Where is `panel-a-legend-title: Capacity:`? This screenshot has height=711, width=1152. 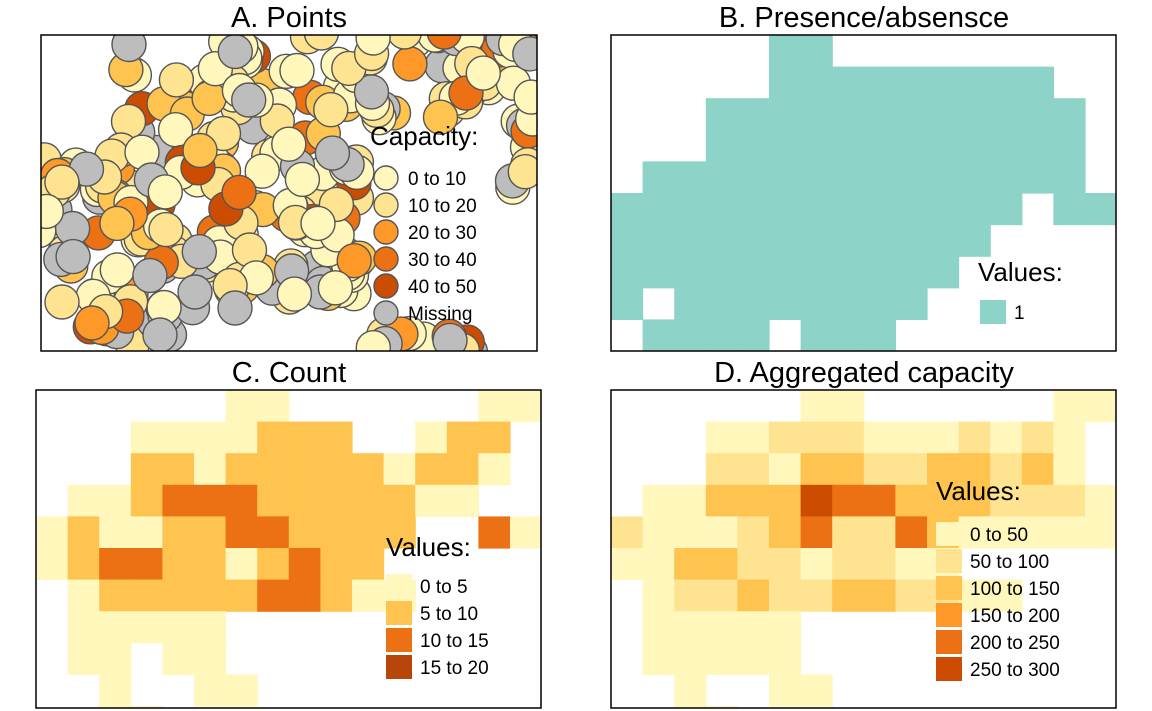 panel-a-legend-title: Capacity: is located at coordinates (424, 136).